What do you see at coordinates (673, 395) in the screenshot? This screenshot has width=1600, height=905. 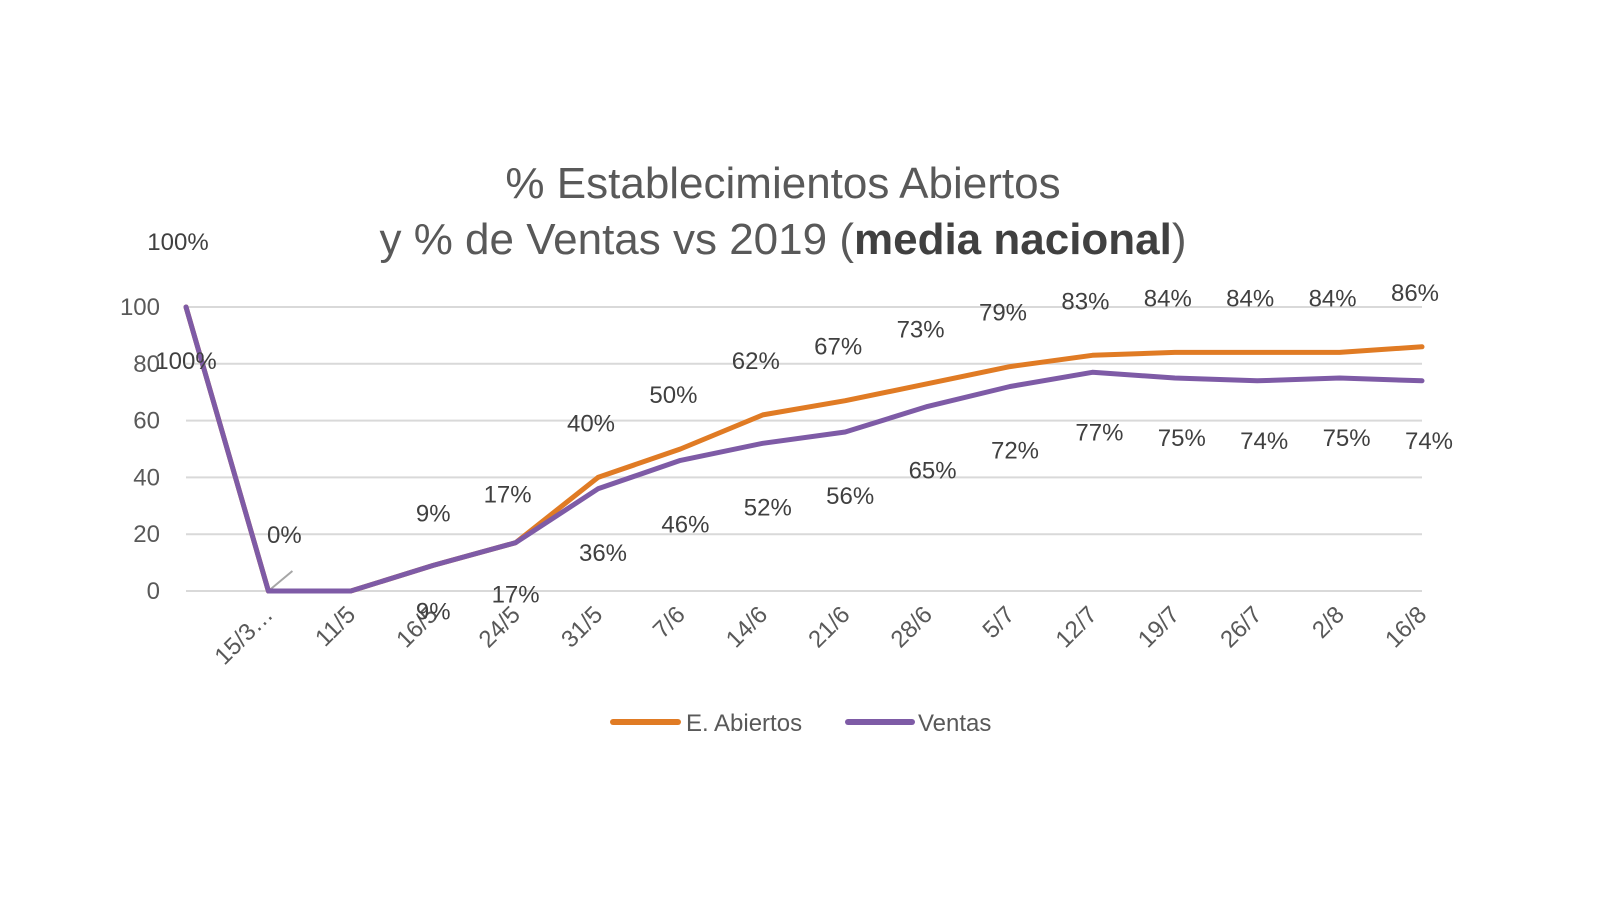 I see `data-label-e-abiertos: 50%` at bounding box center [673, 395].